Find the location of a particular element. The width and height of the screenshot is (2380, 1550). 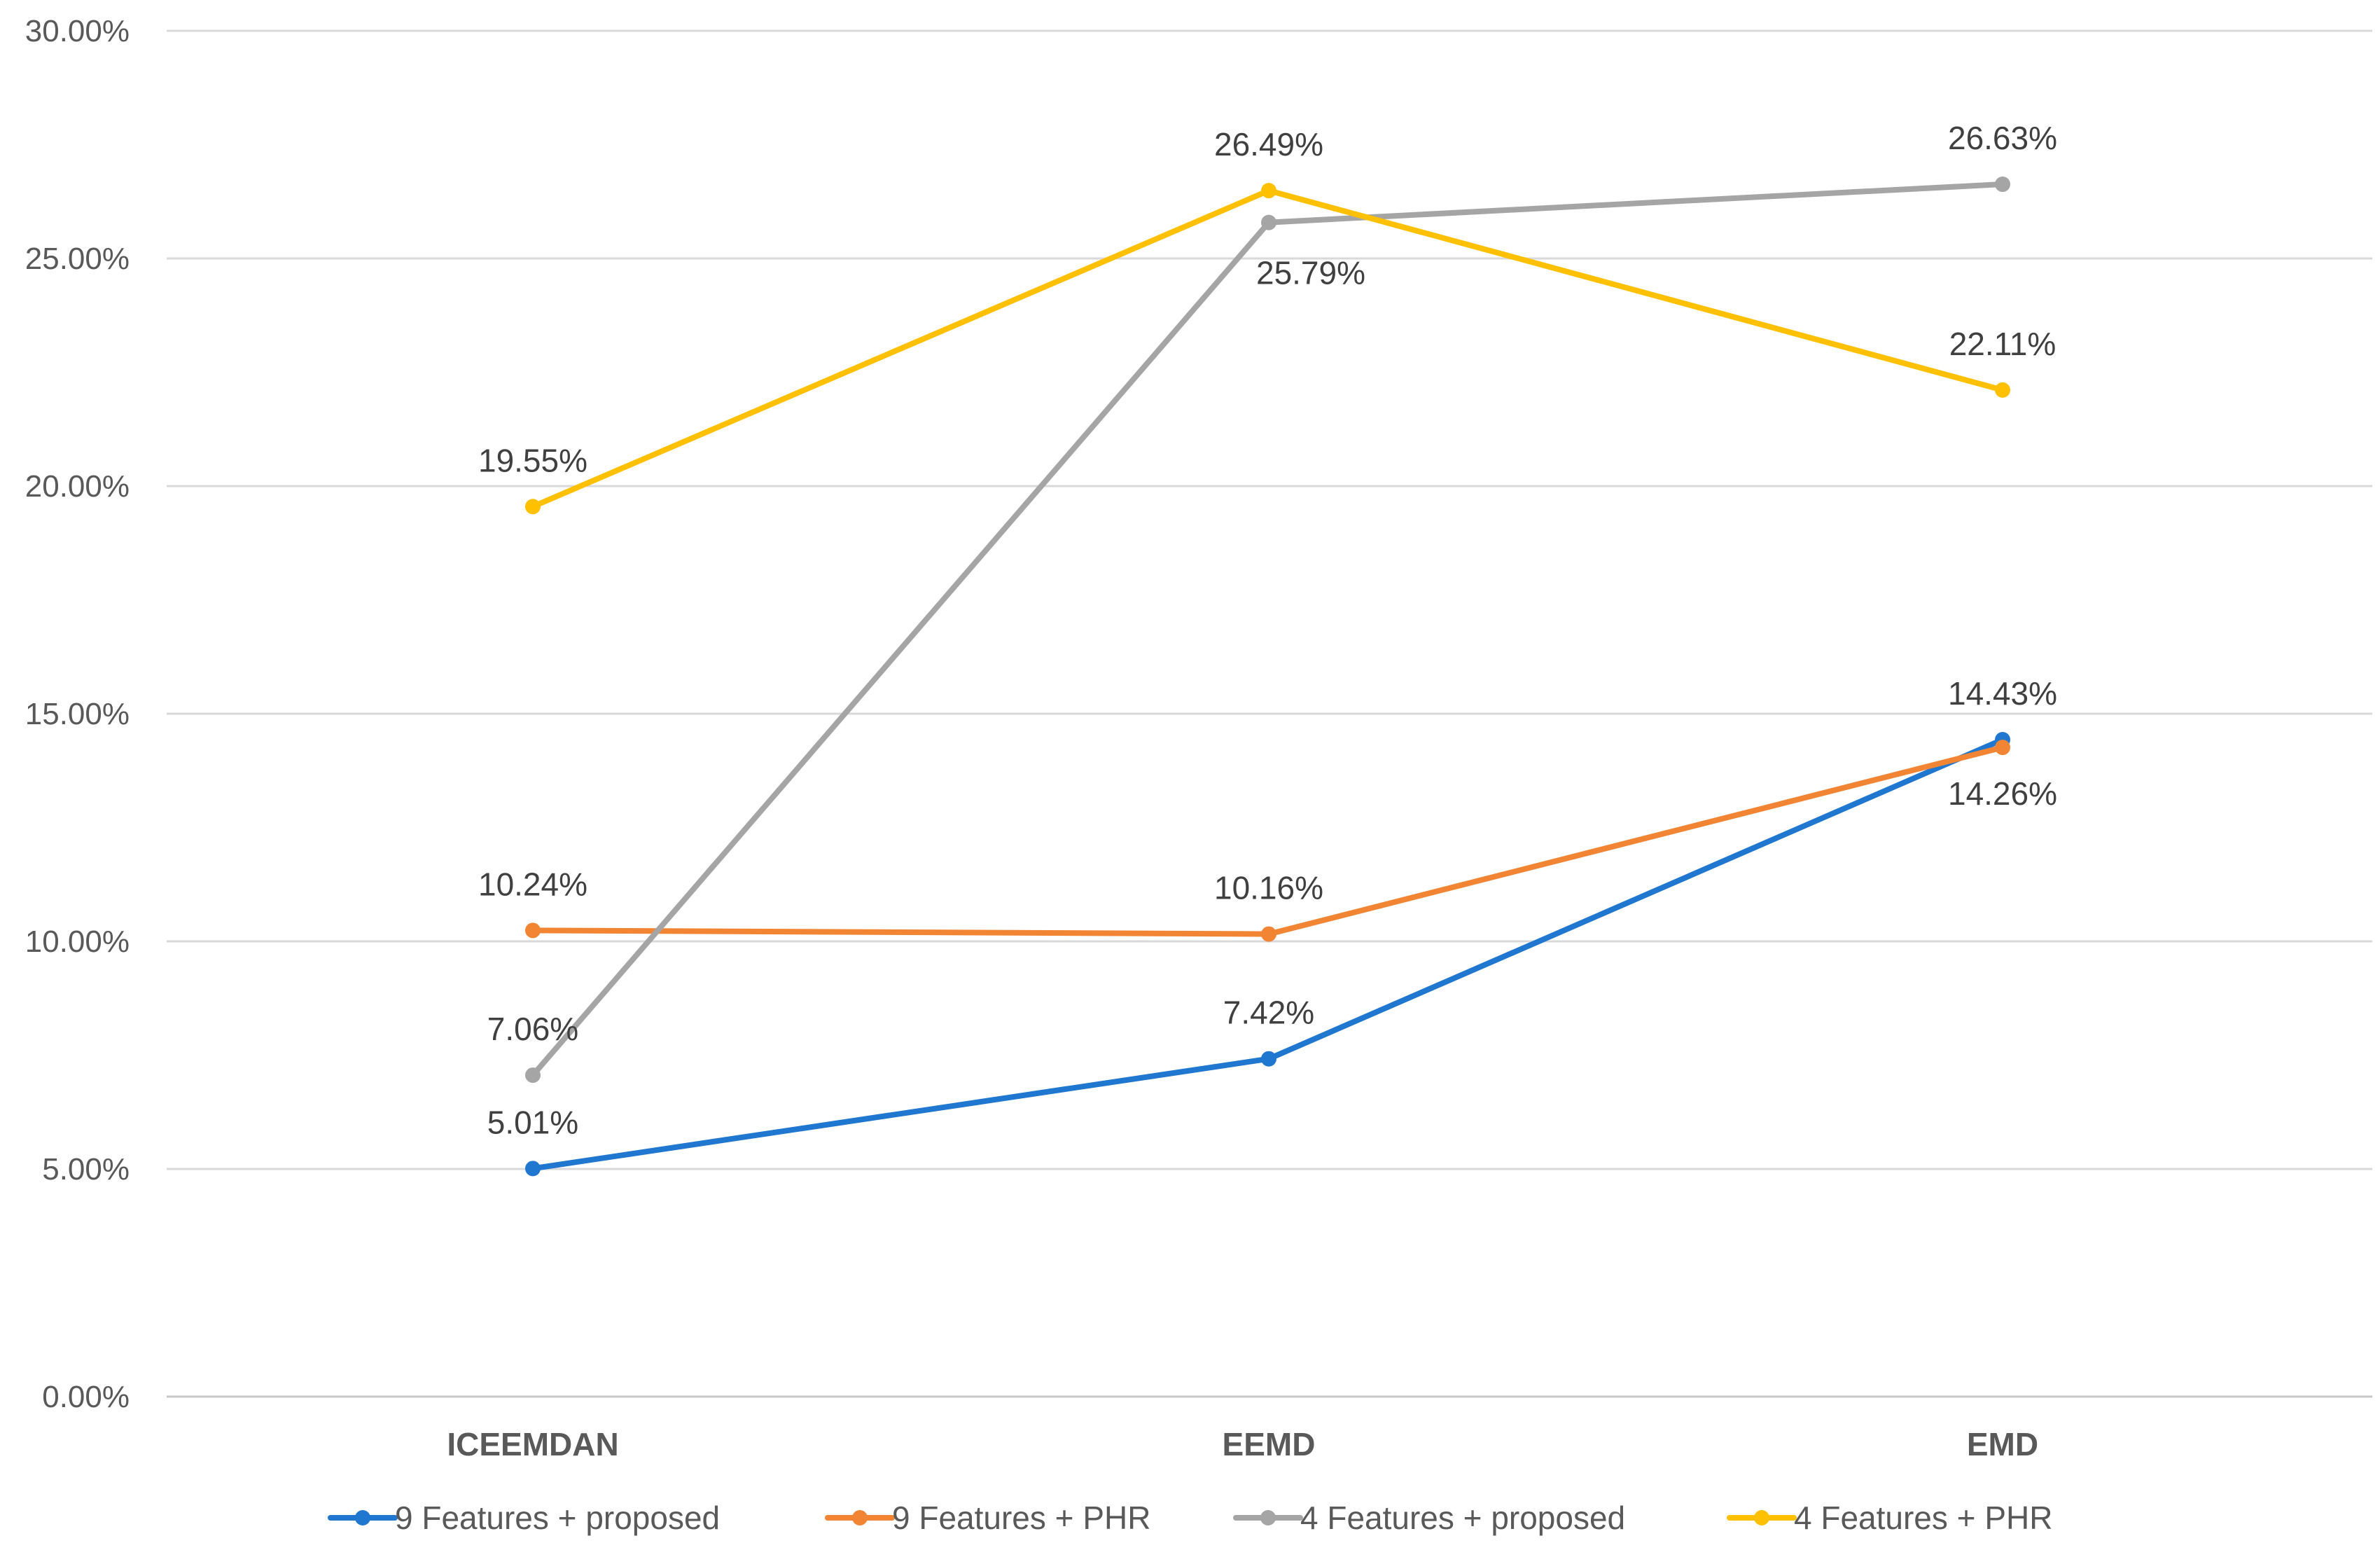

legend-label: 4 Features + proposed is located at coordinates (1462, 1518).